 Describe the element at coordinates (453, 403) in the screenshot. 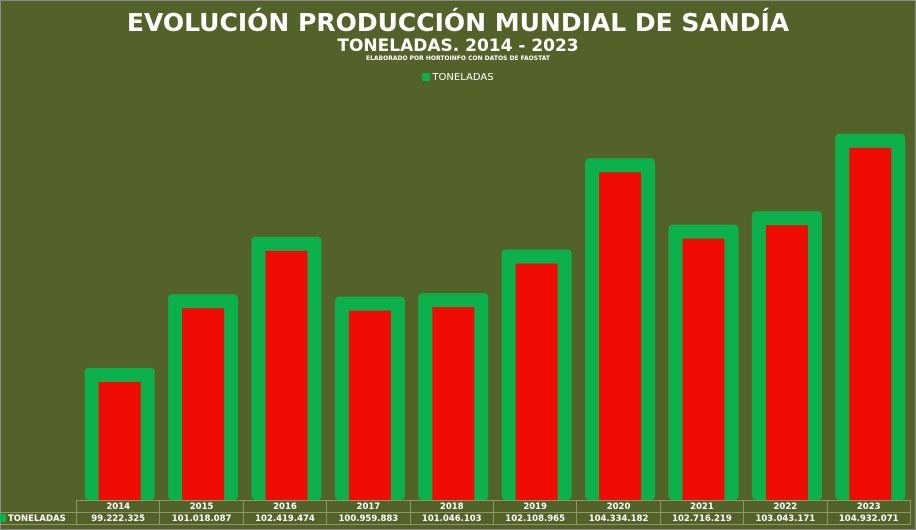

I see `bar-2018` at that location.